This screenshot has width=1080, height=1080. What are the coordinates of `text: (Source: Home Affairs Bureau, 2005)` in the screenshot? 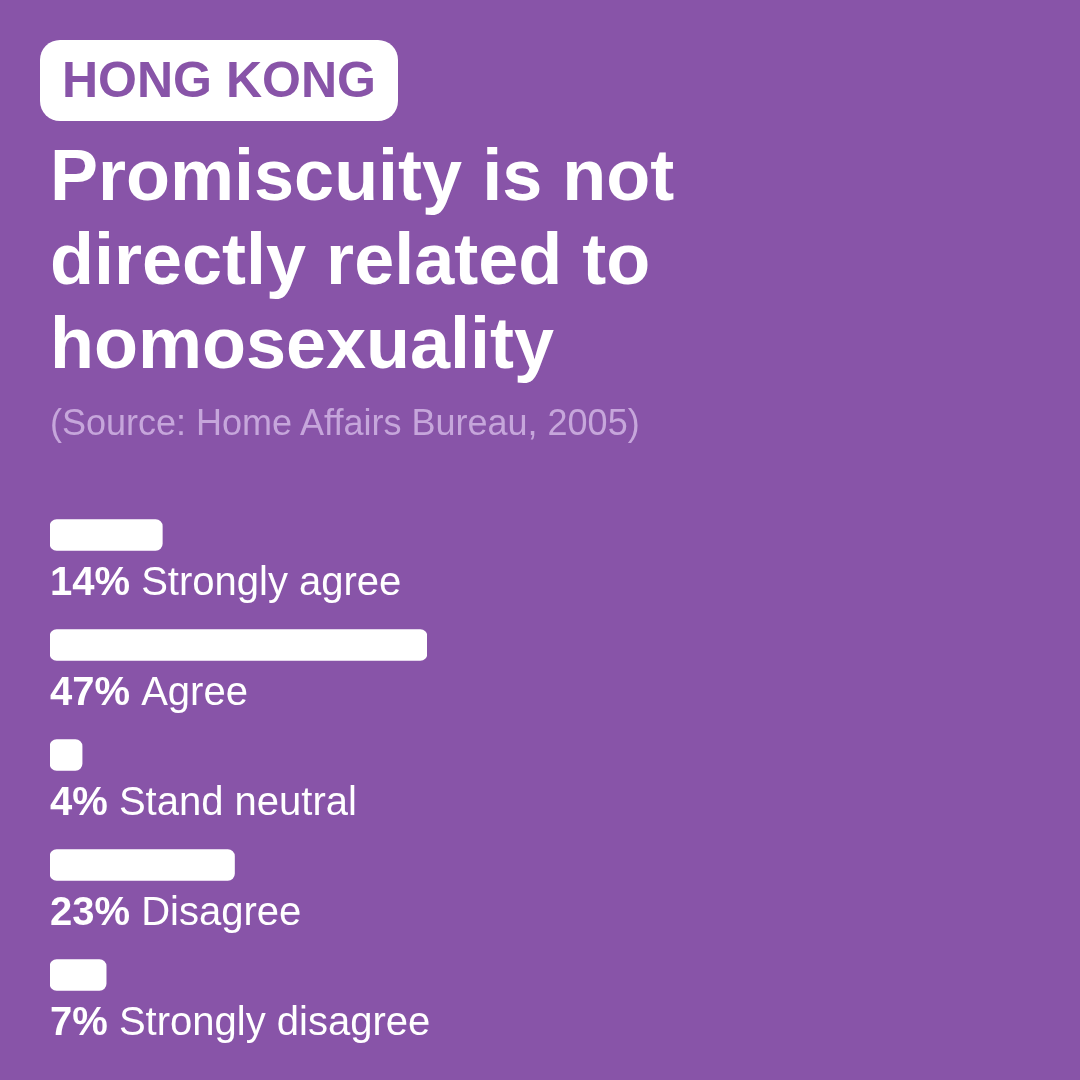 It's located at (345, 423).